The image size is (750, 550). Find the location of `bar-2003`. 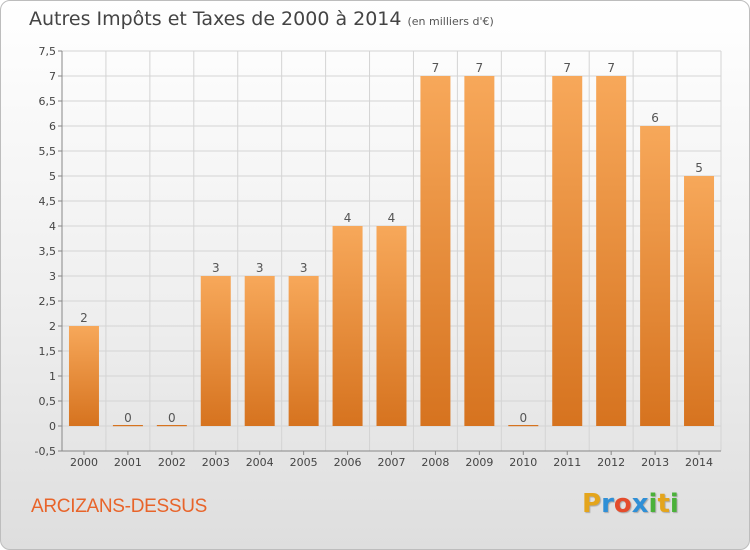

bar-2003 is located at coordinates (215, 351).